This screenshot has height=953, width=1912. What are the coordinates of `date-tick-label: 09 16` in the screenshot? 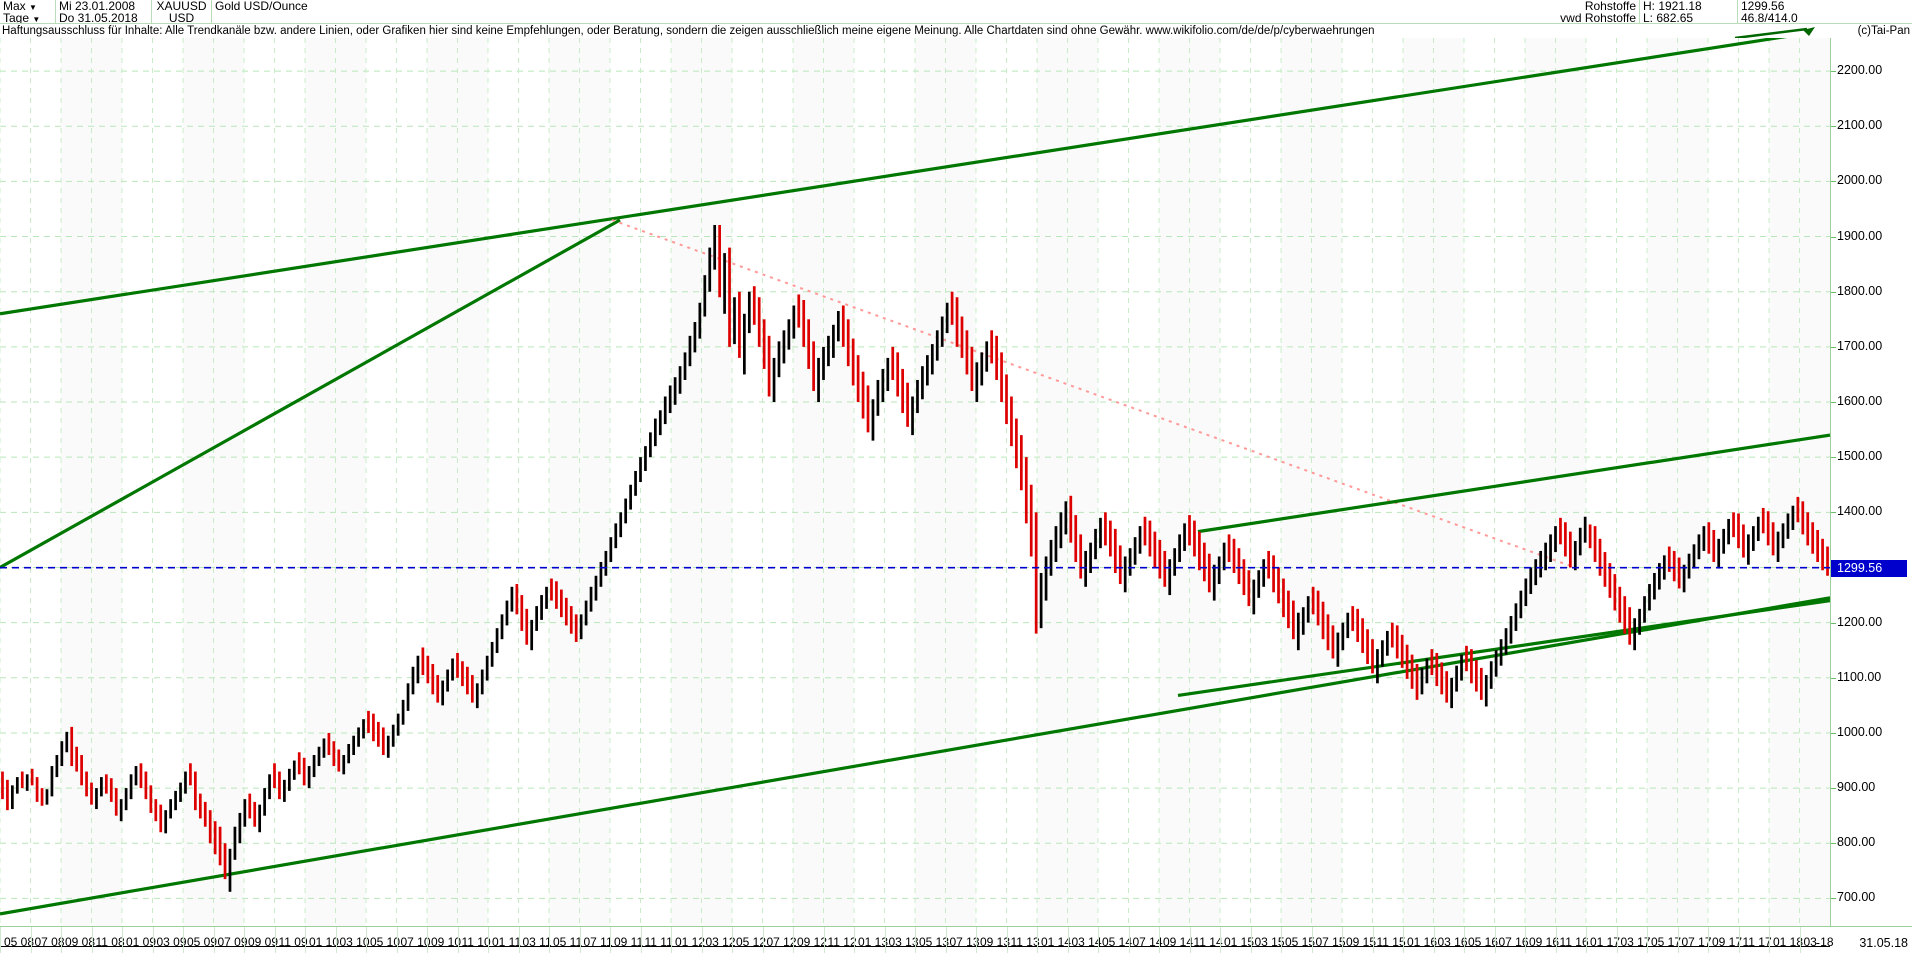 It's located at (1544, 942).